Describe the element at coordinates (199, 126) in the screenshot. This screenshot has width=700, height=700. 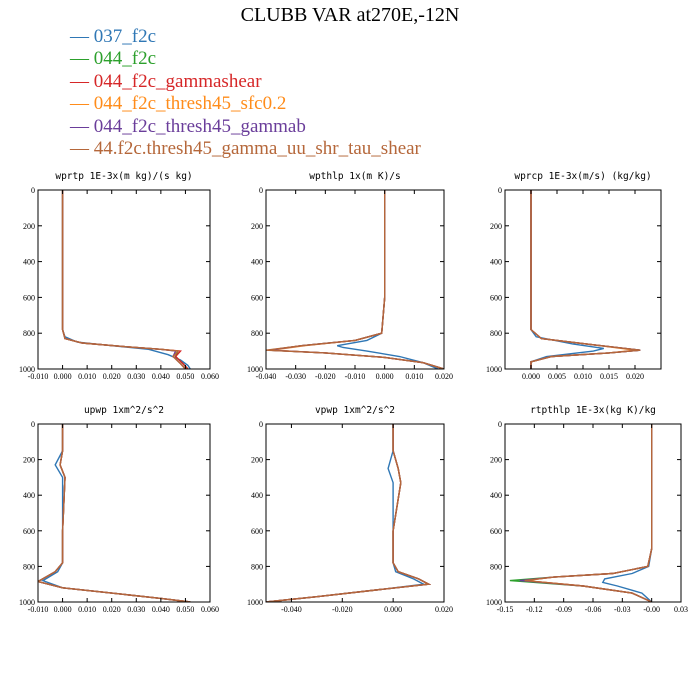
I see `legend-label: 044_f2c_thresh45_gammab` at that location.